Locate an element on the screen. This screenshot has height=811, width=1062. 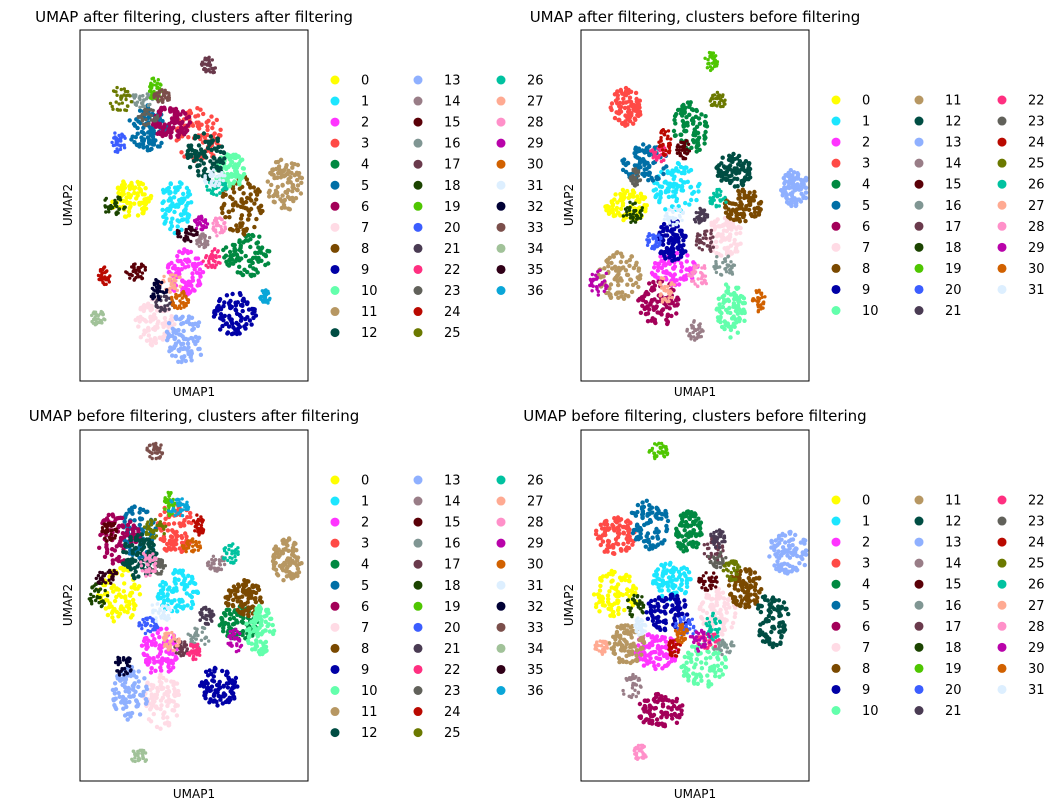
legend-label-34: 34 is located at coordinates (535, 249).